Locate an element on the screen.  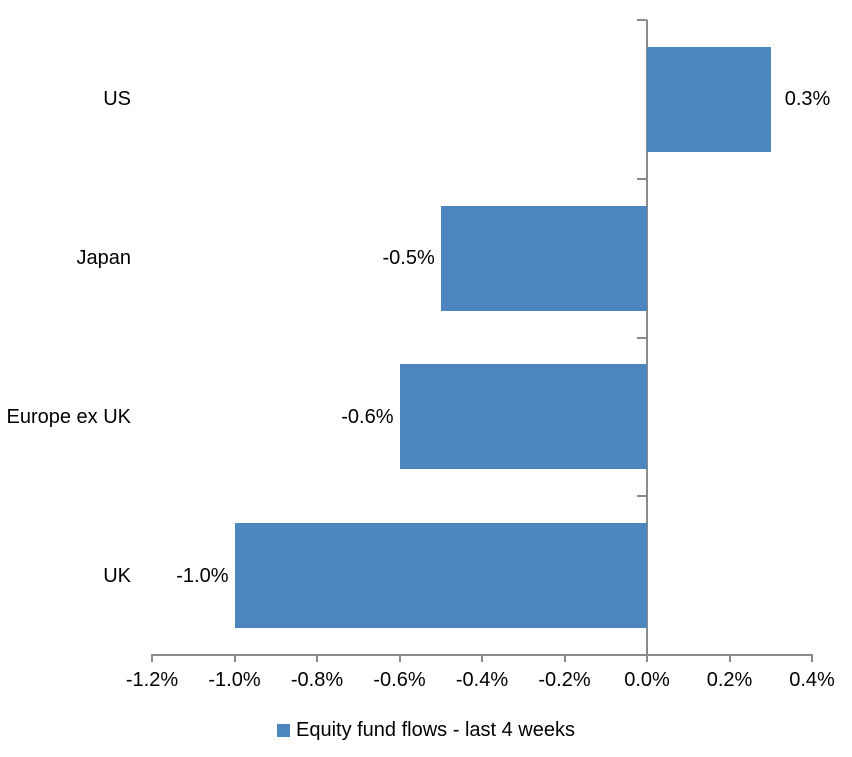
bar-japan is located at coordinates (543, 258).